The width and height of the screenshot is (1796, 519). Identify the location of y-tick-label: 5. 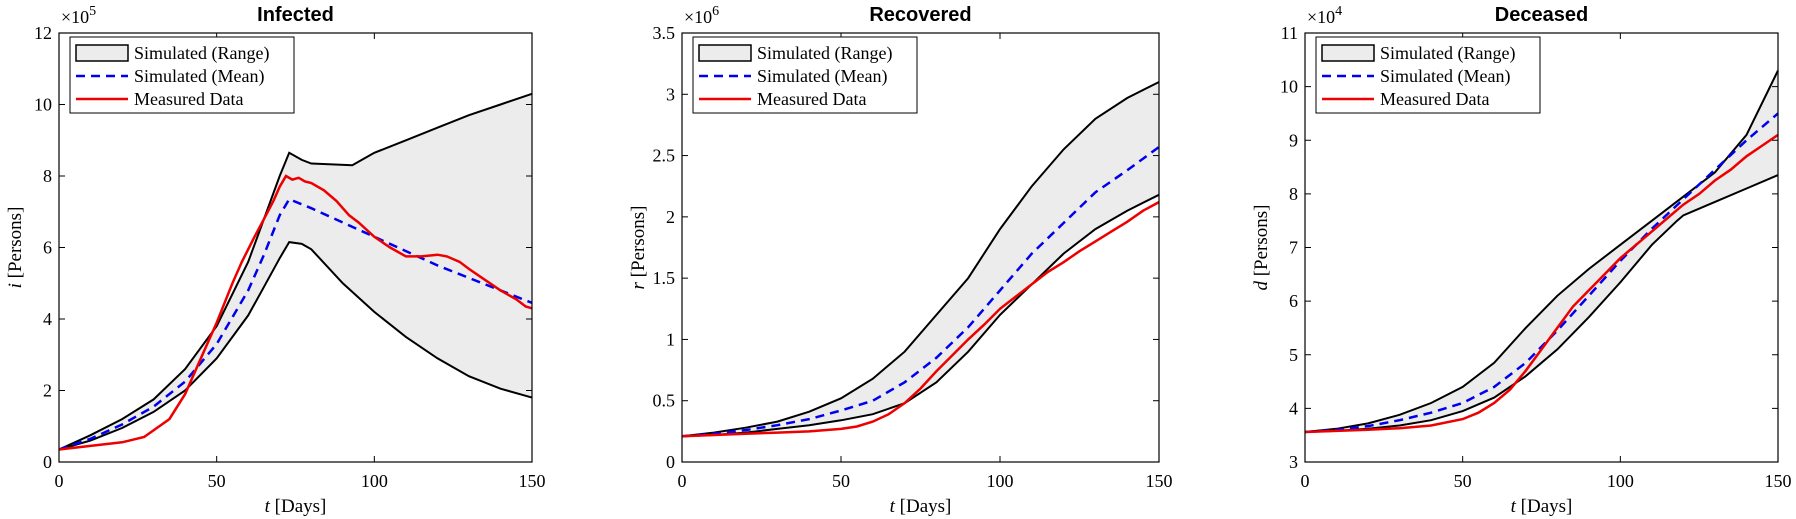
(1293, 355).